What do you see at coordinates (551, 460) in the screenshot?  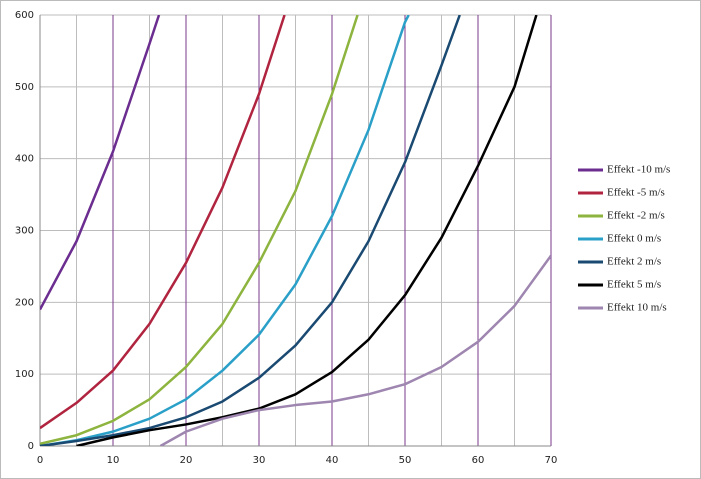 I see `x-tick-label: 70` at bounding box center [551, 460].